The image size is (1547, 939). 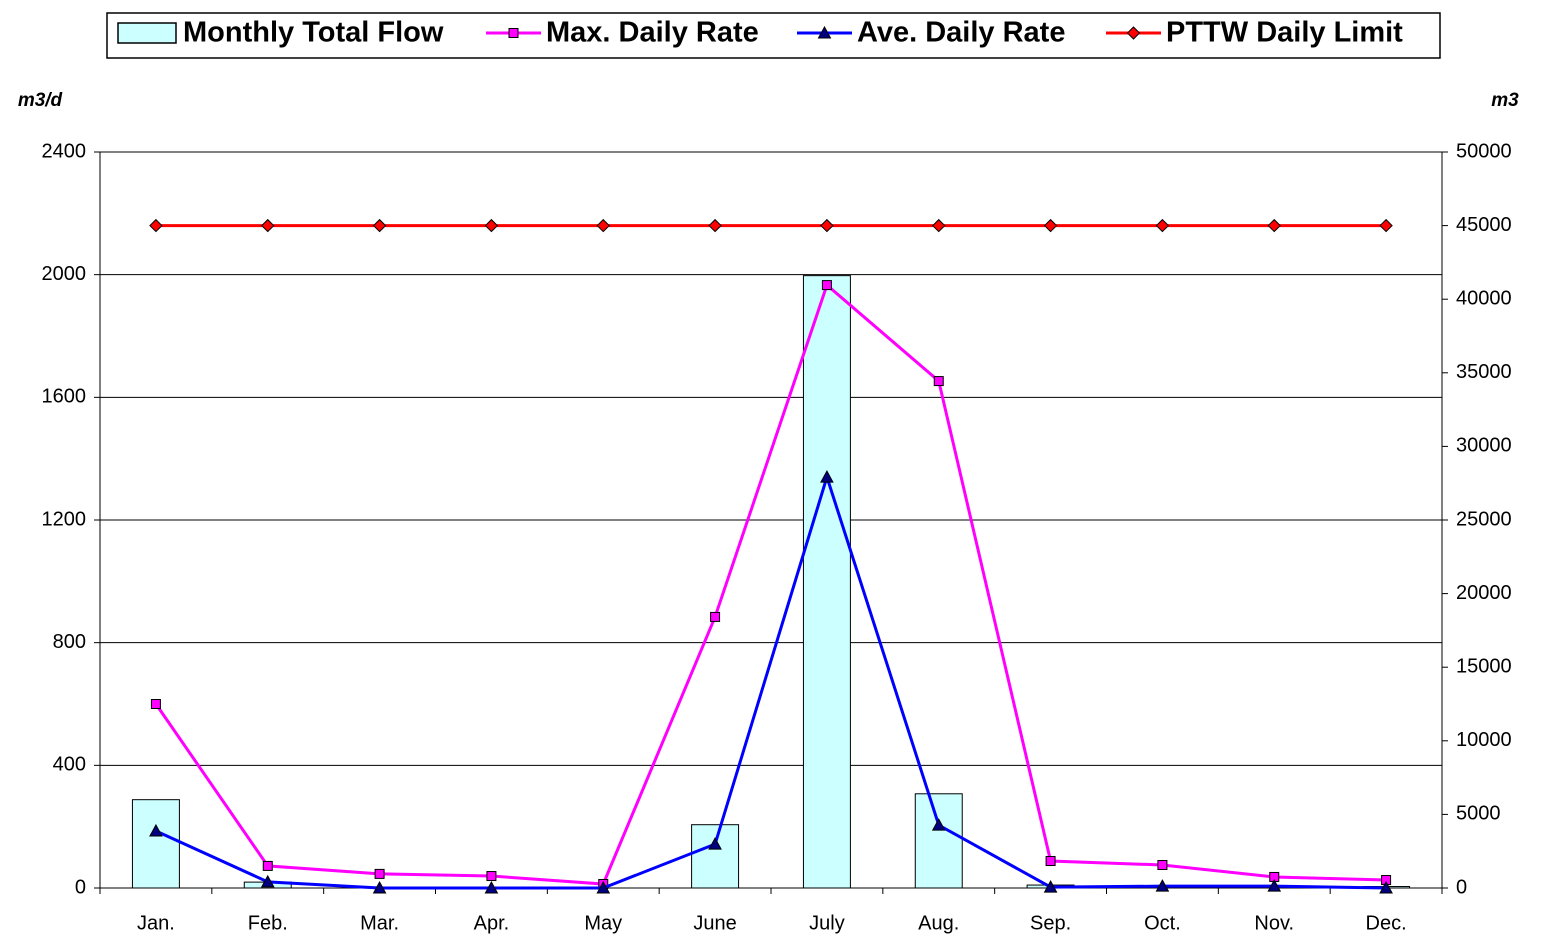 I want to click on x-tick-label: Nov., so click(x=1274, y=923).